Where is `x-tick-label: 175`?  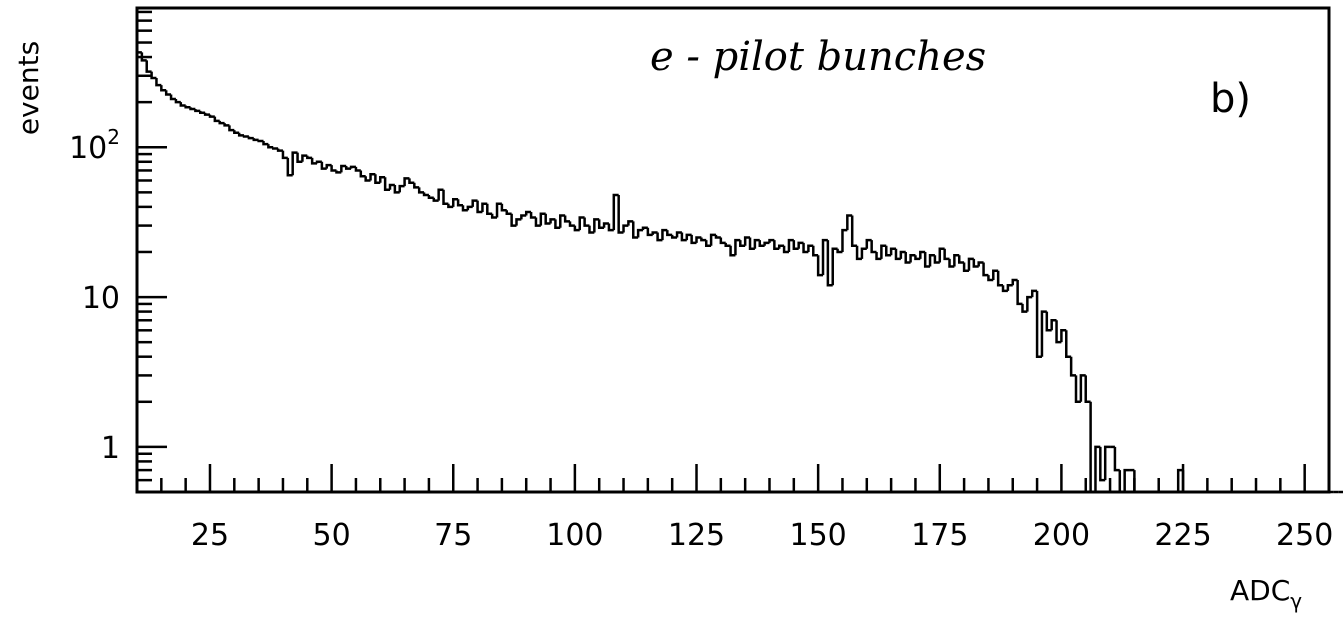
x-tick-label: 175 is located at coordinates (939, 535).